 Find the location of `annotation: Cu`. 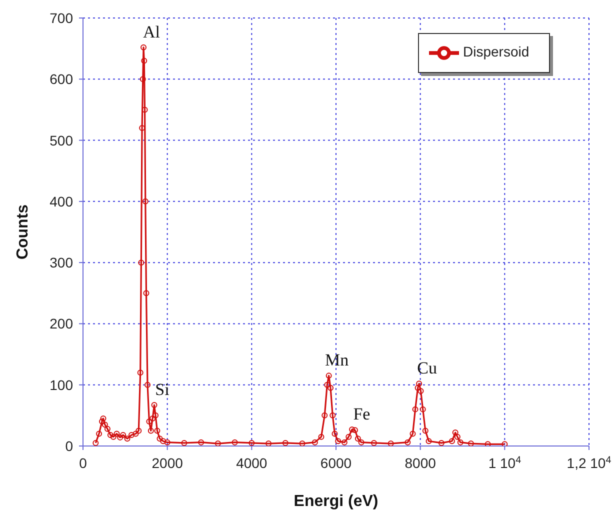

annotation: Cu is located at coordinates (427, 368).